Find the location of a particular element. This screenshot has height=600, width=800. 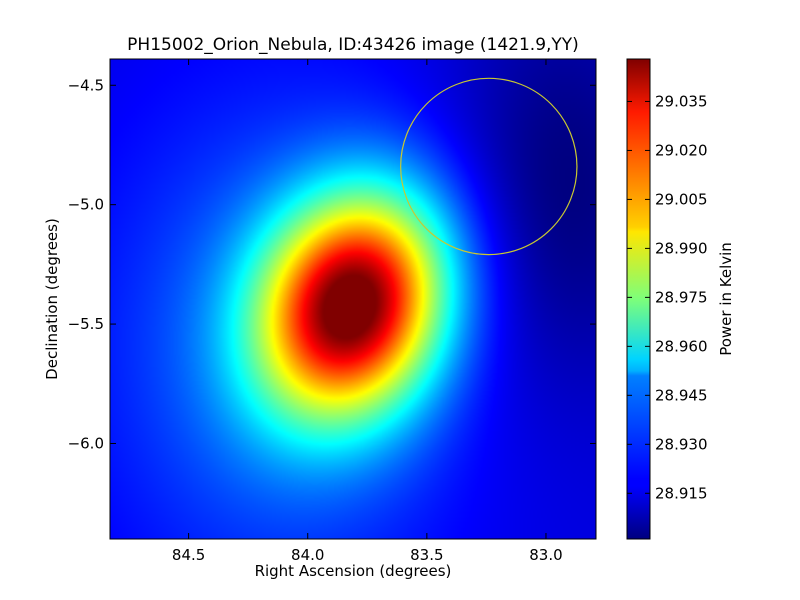

colorbar-tick-label: 29.020 is located at coordinates (681, 150).